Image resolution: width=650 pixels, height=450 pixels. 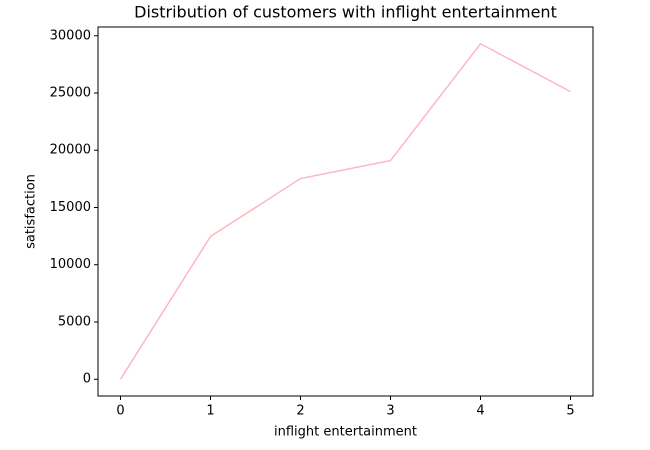 What do you see at coordinates (70, 264) in the screenshot?
I see `y-tick-label: 10000` at bounding box center [70, 264].